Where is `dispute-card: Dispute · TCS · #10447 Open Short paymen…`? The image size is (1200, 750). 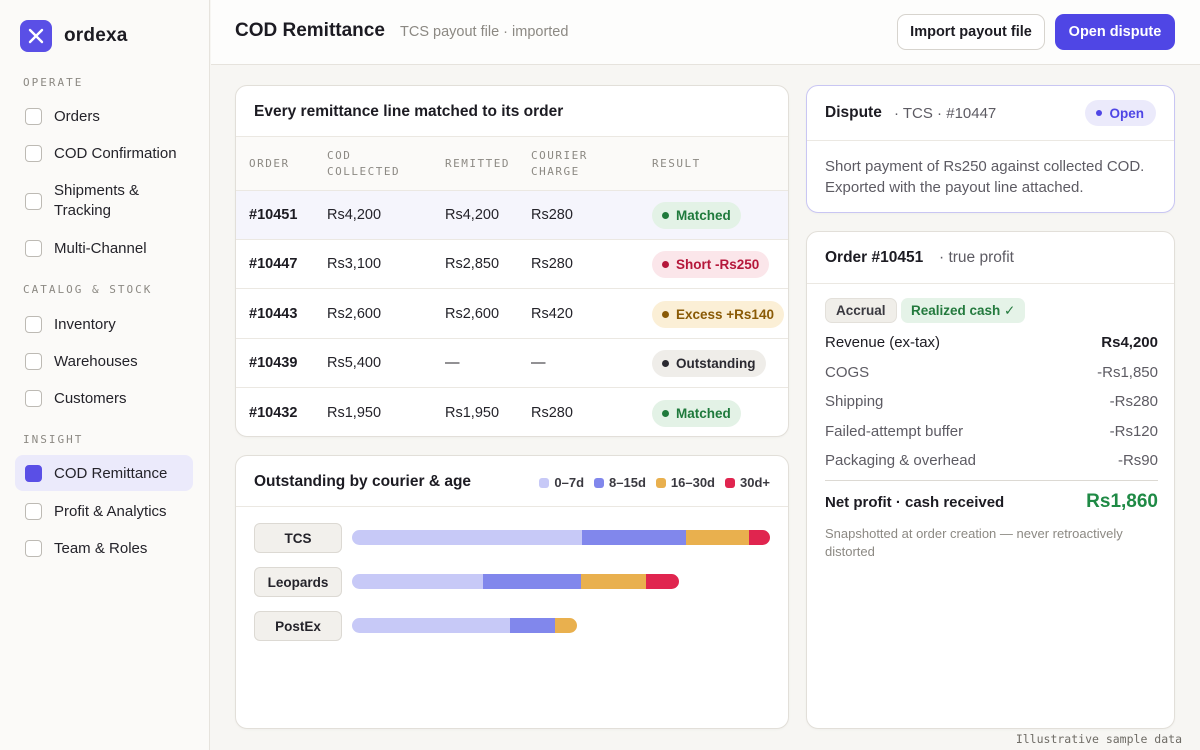 dispute-card: Dispute · TCS · #10447 Open Short paymen… is located at coordinates (990, 149).